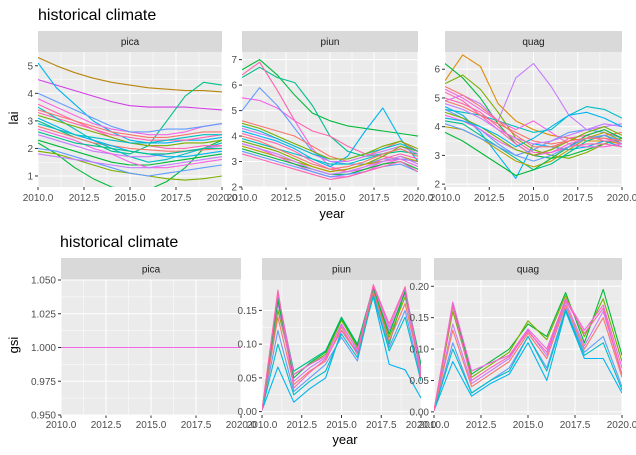 This screenshot has width=636, height=455. Describe the element at coordinates (420, 287) in the screenshot. I see `y-tick-label: 0.20` at that location.